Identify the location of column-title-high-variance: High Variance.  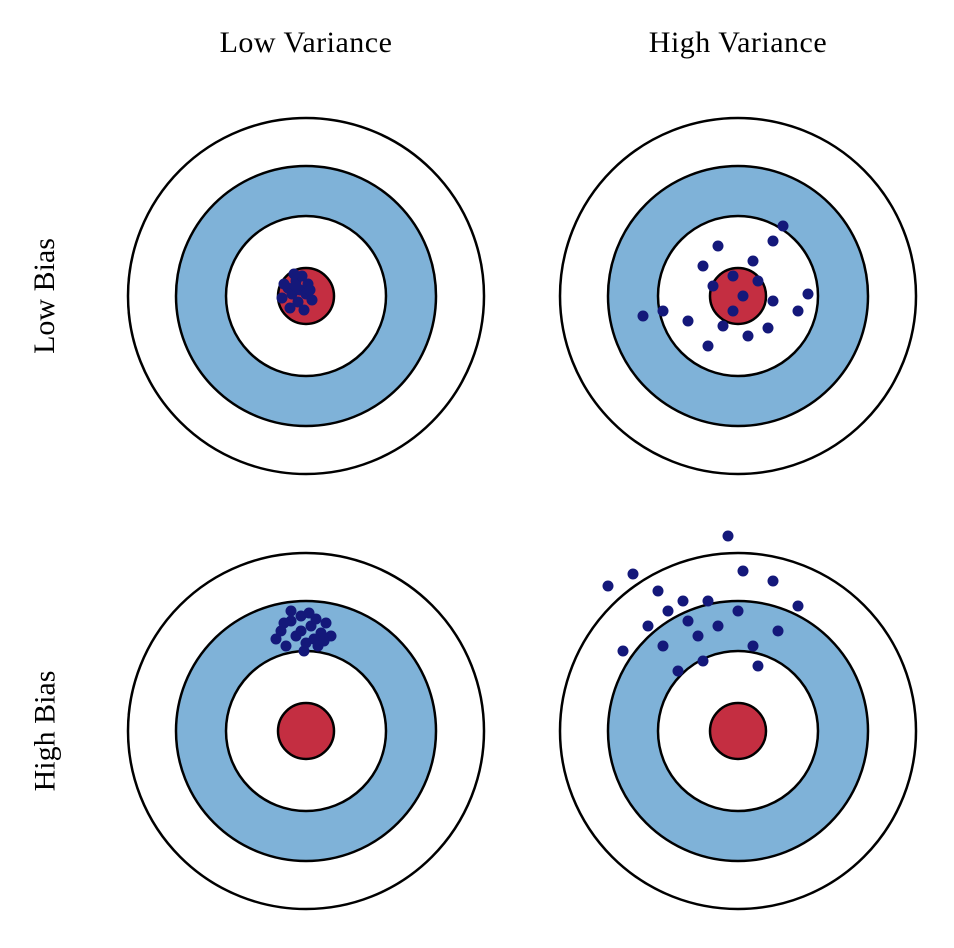
(738, 42).